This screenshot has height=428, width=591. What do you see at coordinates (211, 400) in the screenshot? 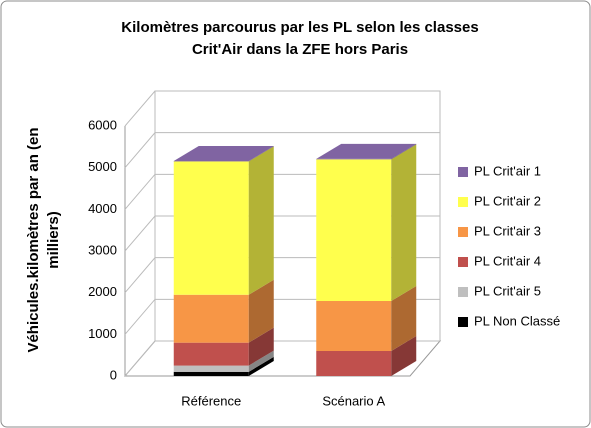
I see `x-tick-label: Référence` at bounding box center [211, 400].